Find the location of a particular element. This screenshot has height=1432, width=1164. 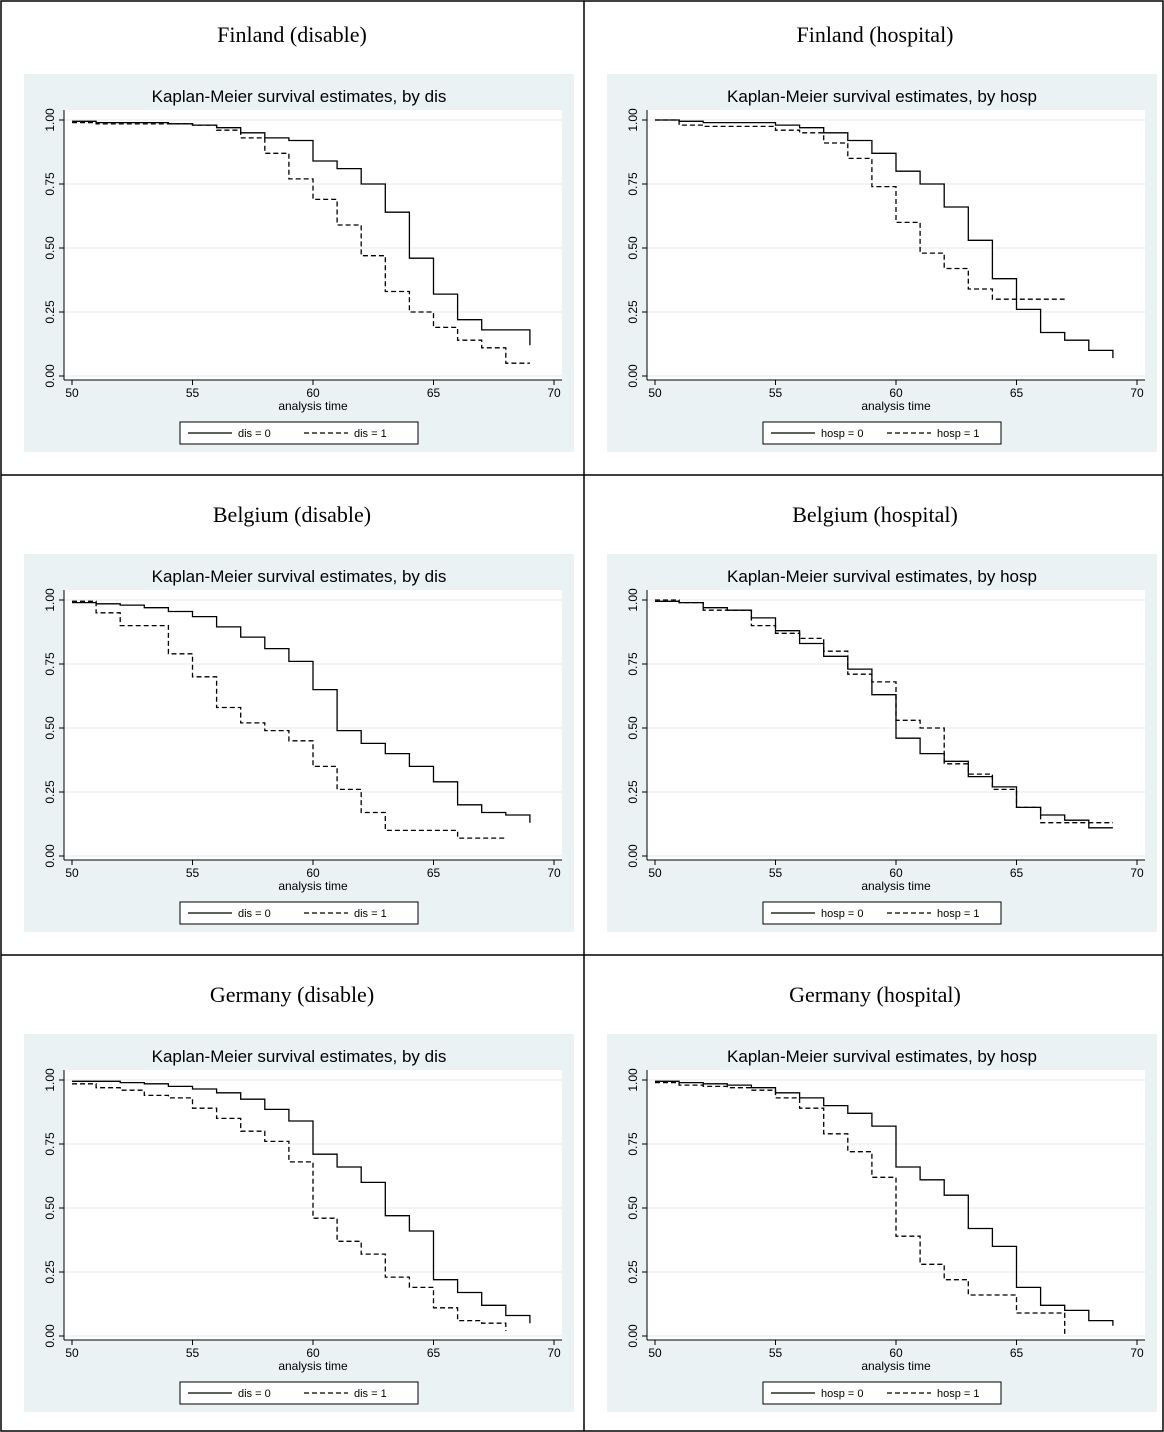

panel-title: Finland (hospital) is located at coordinates (875, 34).